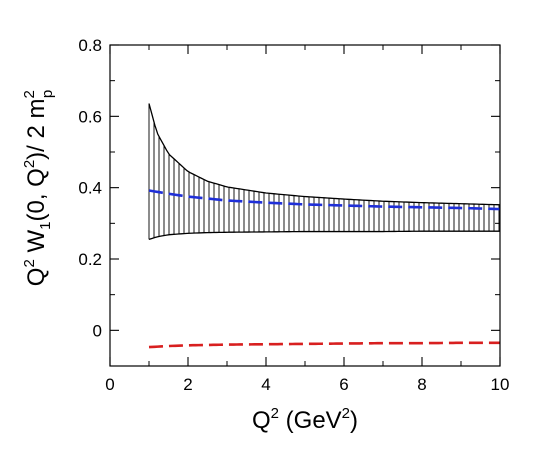  Describe the element at coordinates (97, 330) in the screenshot. I see `y-tick-label: 0` at that location.